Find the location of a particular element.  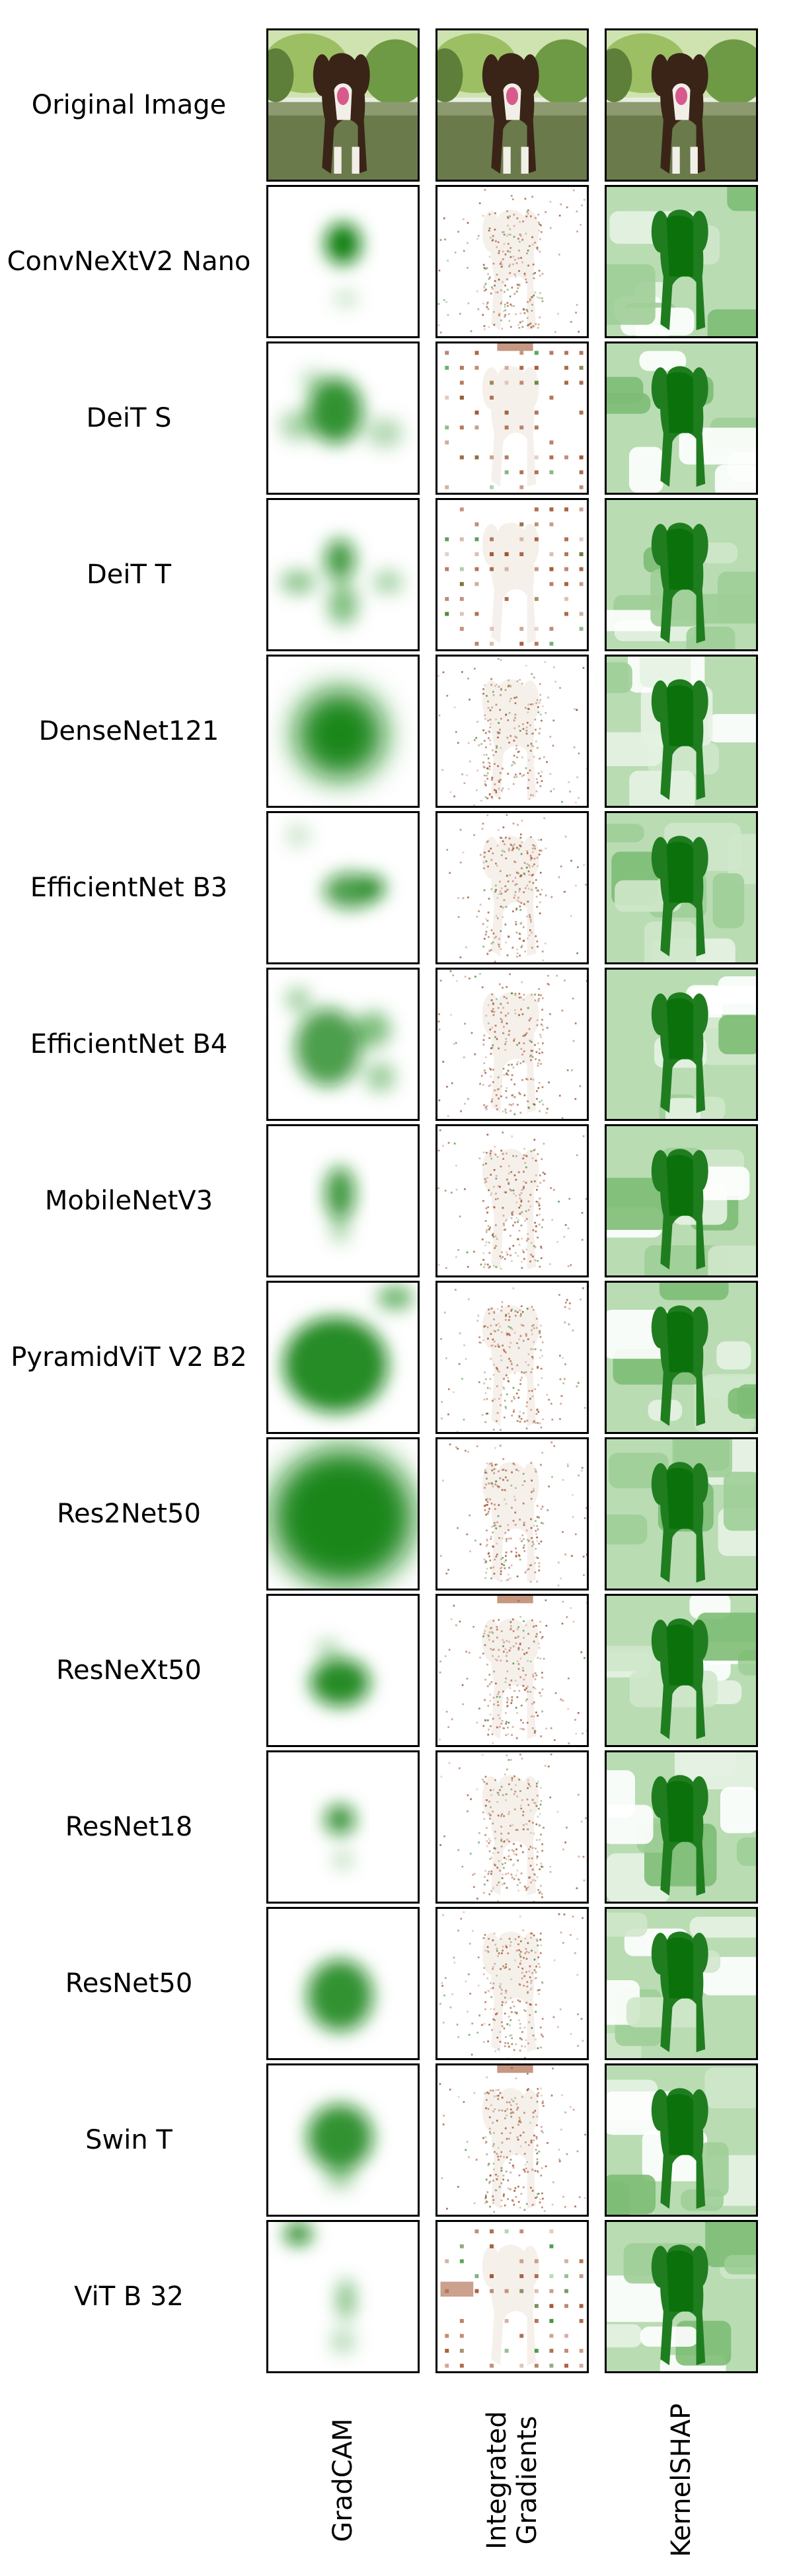

densenet121-kernelshap-map is located at coordinates (681, 731).